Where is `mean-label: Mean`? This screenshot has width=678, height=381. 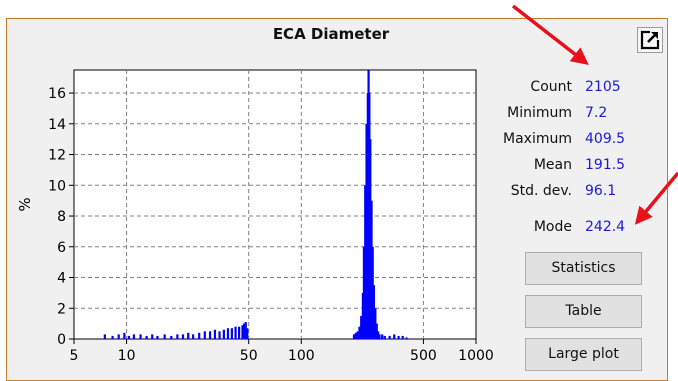 mean-label: Mean is located at coordinates (552, 165).